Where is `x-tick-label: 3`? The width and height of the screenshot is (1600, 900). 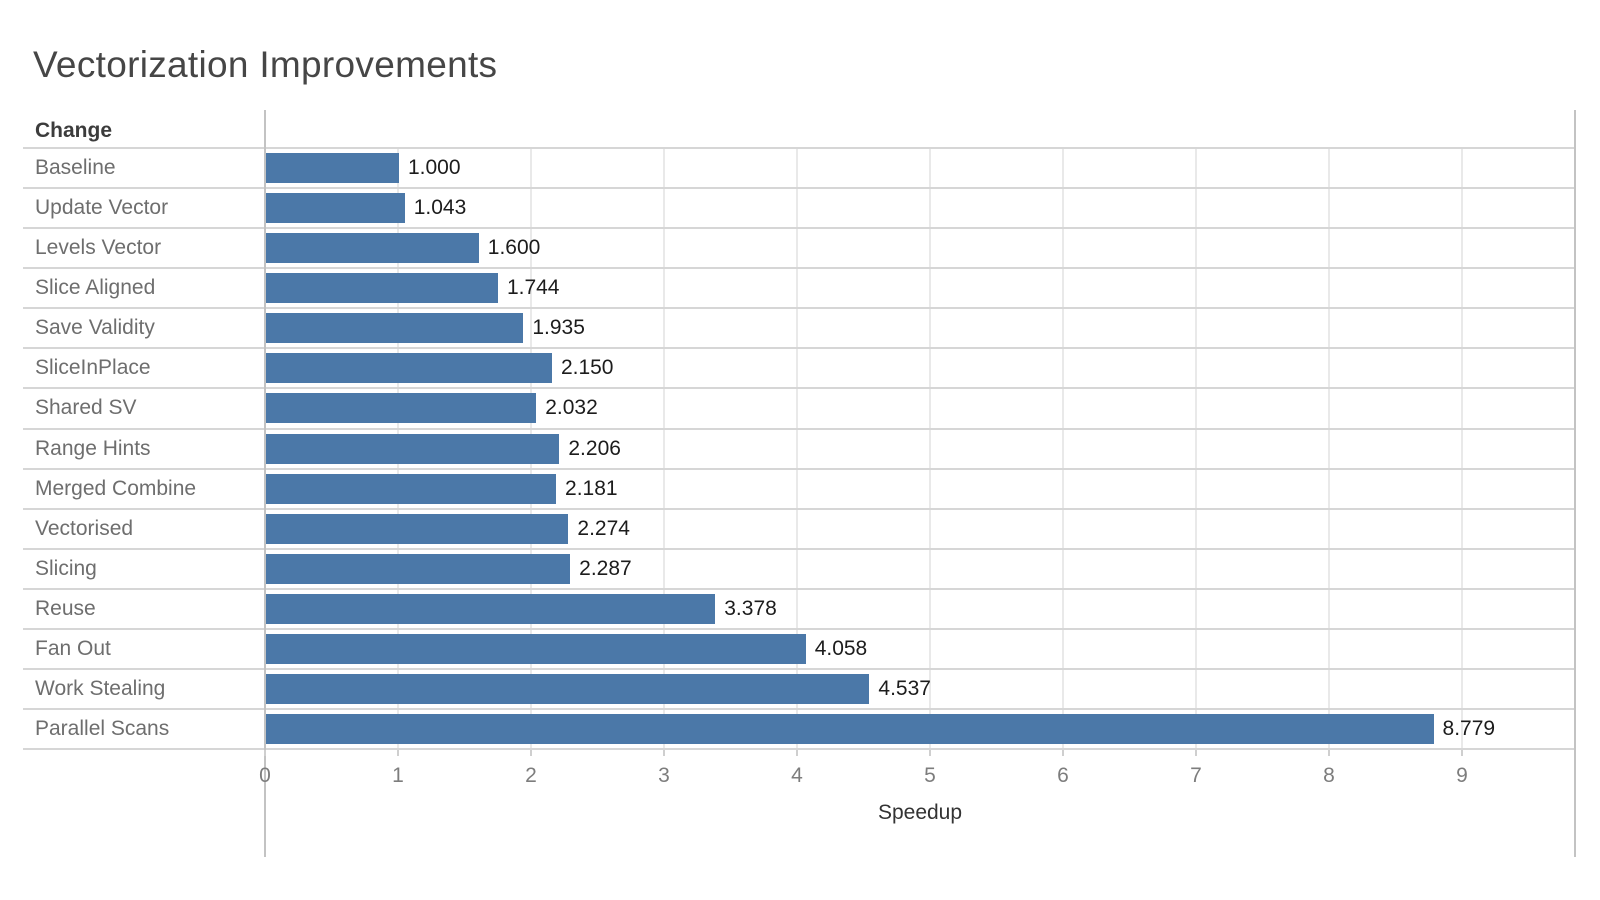
x-tick-label: 3 is located at coordinates (664, 776).